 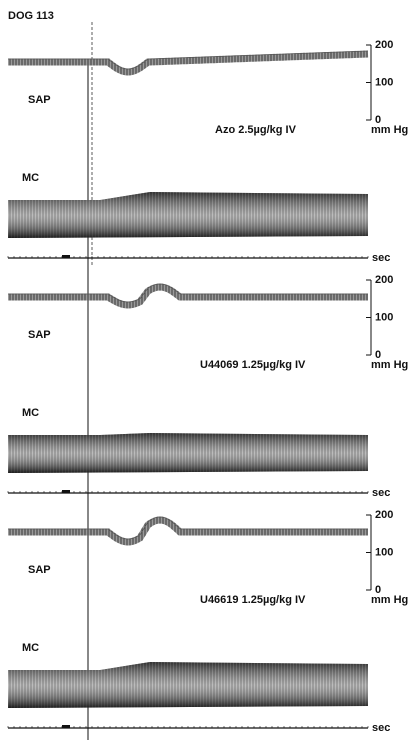 What do you see at coordinates (253, 600) in the screenshot?
I see `drug-label: U46619 1.25µg/kg IV` at bounding box center [253, 600].